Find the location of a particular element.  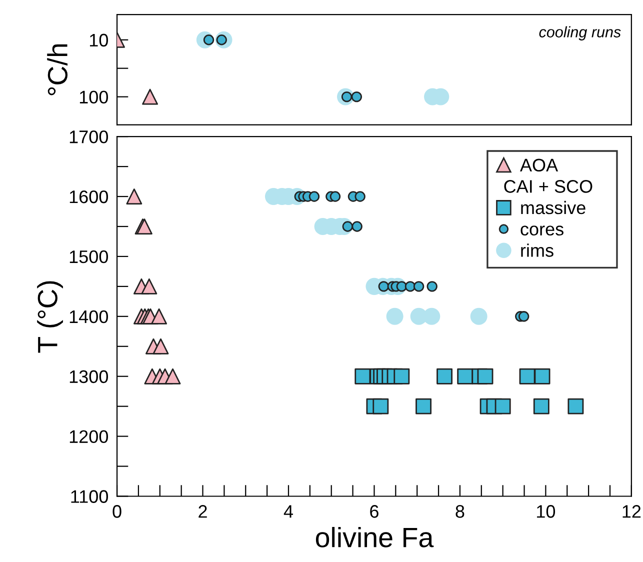

legend-label: cores is located at coordinates (542, 231).